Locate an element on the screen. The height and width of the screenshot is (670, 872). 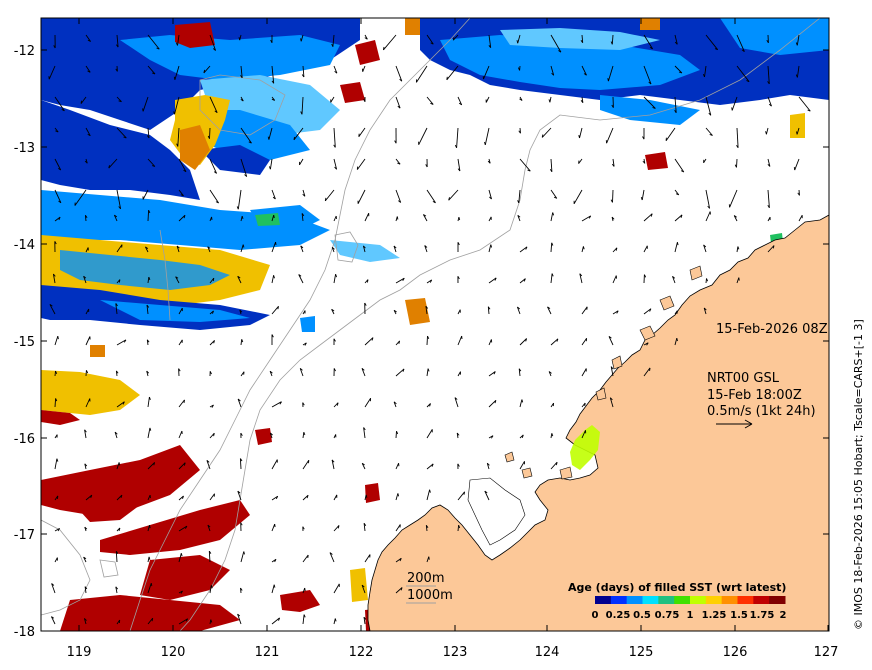
y-tick-label: -12 is located at coordinates (24, 51).